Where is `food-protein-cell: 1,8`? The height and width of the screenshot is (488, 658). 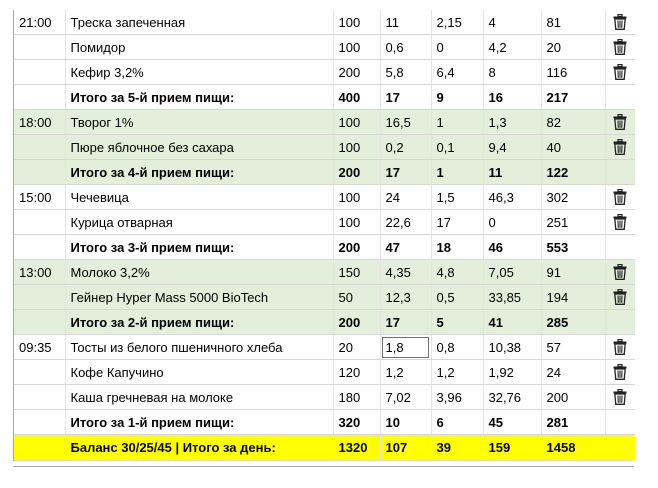 food-protein-cell: 1,8 is located at coordinates (406, 347).